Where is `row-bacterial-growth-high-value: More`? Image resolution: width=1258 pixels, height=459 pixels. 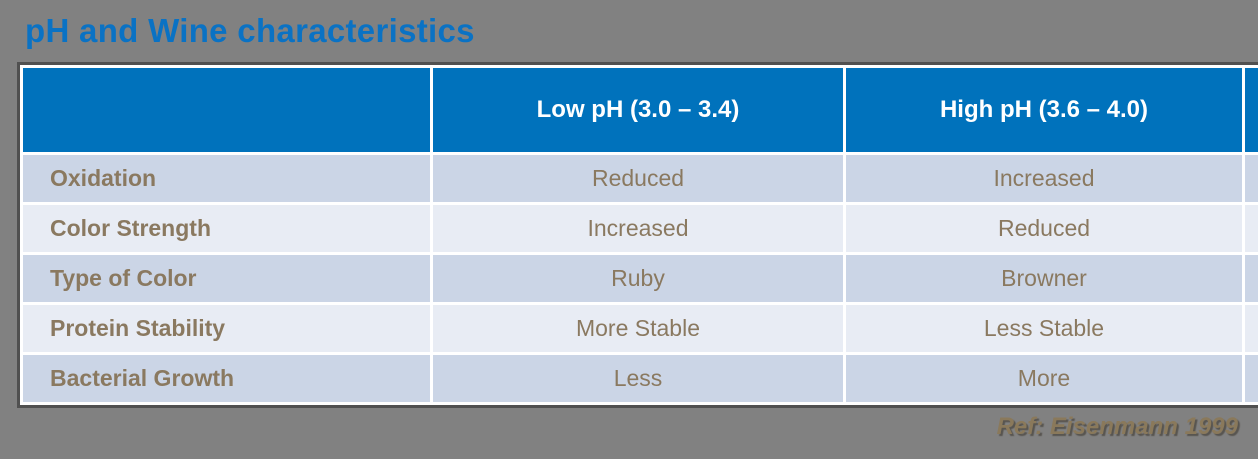
row-bacterial-growth-high-value: More is located at coordinates (1044, 378).